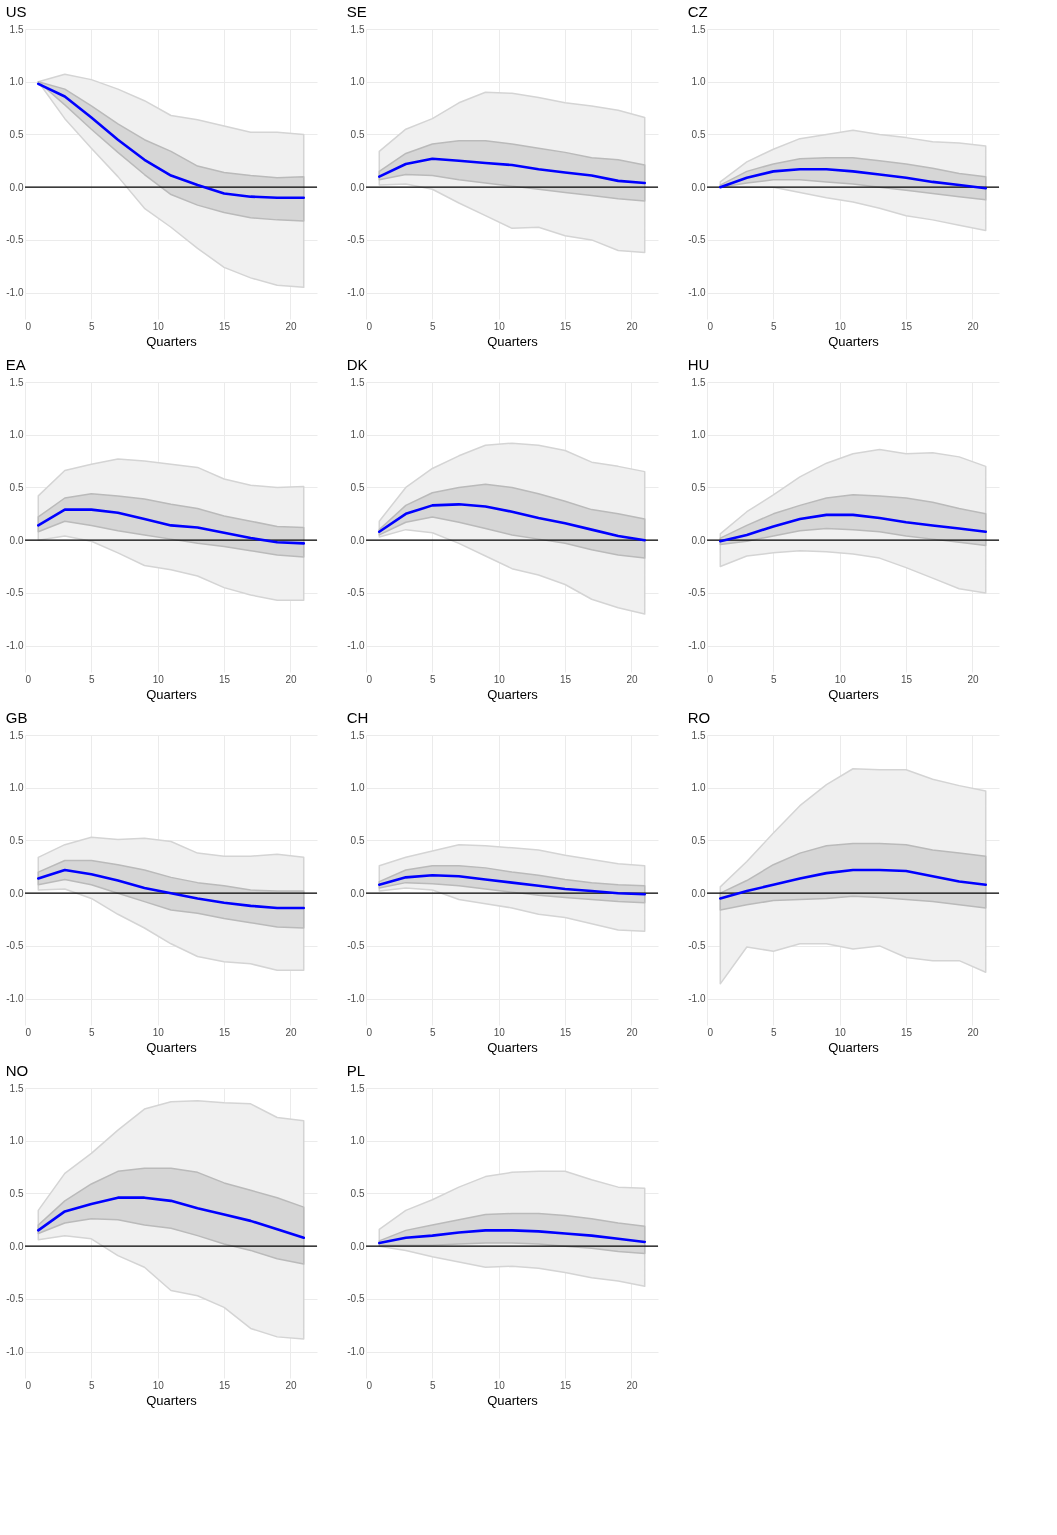  I want to click on chart-title: DK, so click(357, 364).